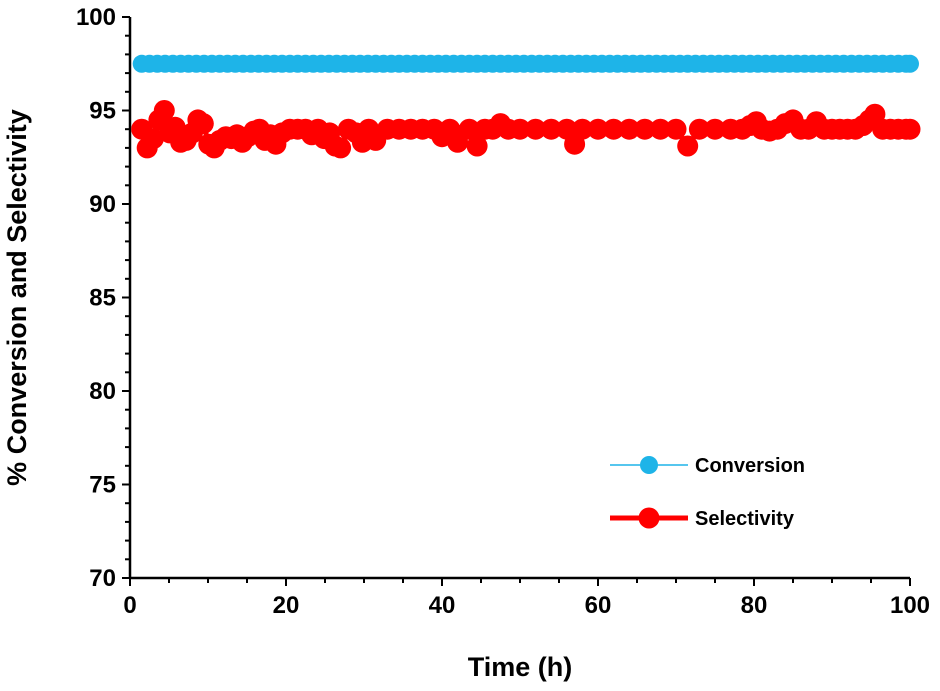 The image size is (940, 691). What do you see at coordinates (910, 605) in the screenshot?
I see `x-tick-label: 100` at bounding box center [910, 605].